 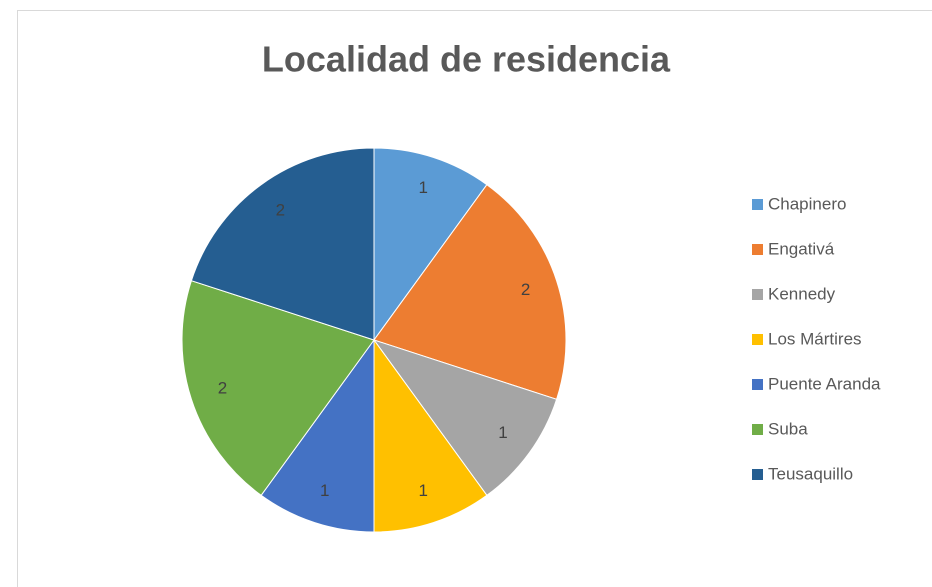 What do you see at coordinates (788, 428) in the screenshot?
I see `legend-label: Suba` at bounding box center [788, 428].